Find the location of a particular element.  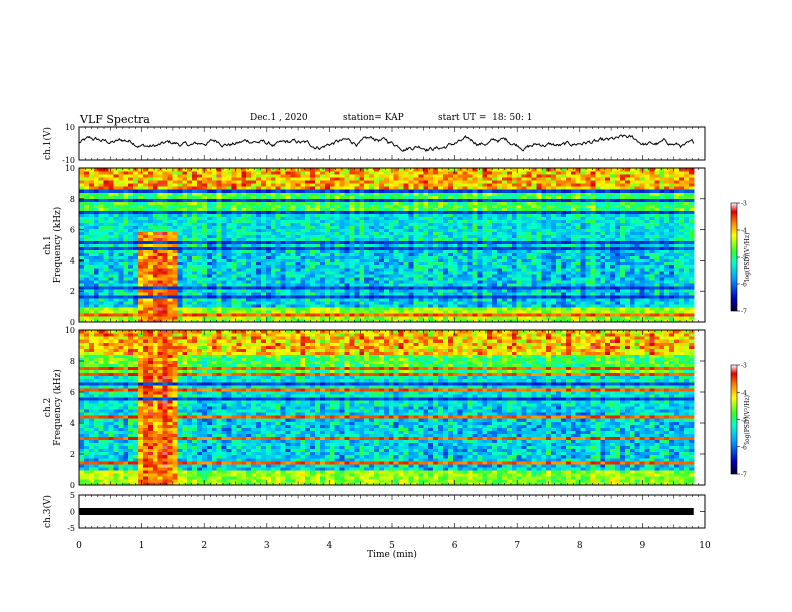

x-axis-label: Time (min) is located at coordinates (392, 554).